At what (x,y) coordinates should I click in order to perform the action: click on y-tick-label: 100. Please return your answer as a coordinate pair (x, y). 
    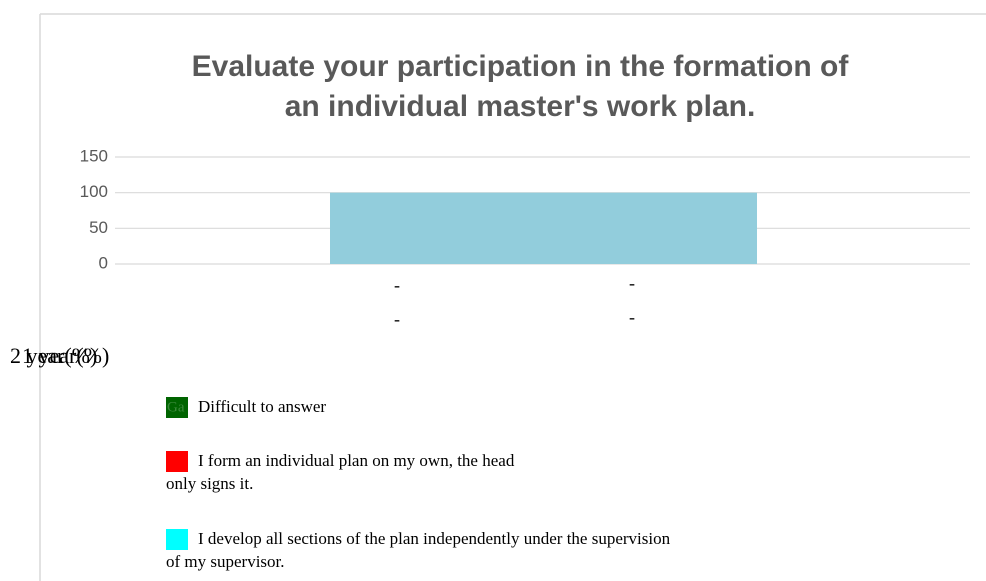
    Looking at the image, I should click on (94, 191).